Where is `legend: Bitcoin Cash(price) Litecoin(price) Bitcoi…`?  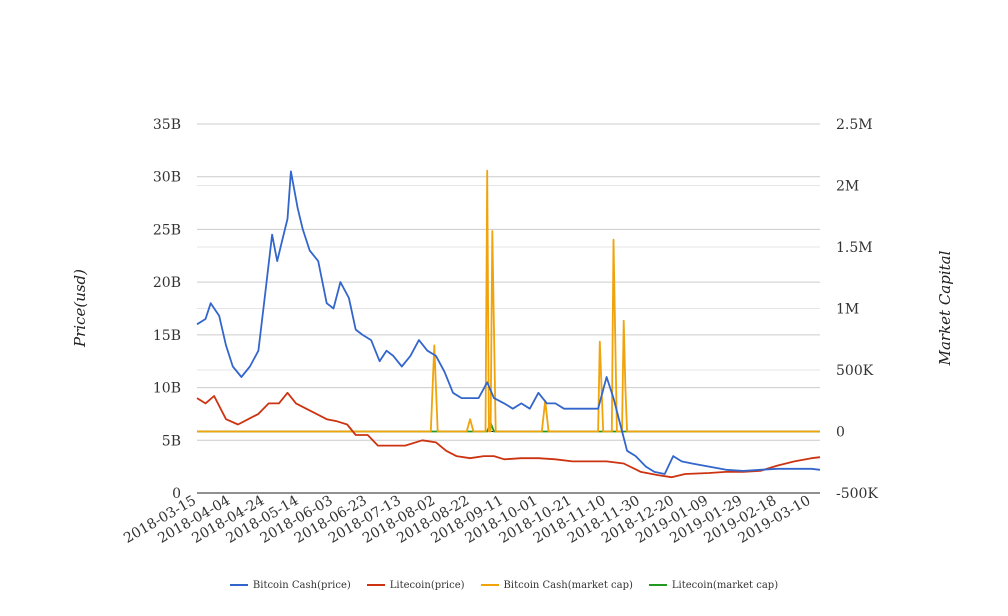 legend: Bitcoin Cash(price) Litecoin(price) Bitcoi… is located at coordinates (504, 585).